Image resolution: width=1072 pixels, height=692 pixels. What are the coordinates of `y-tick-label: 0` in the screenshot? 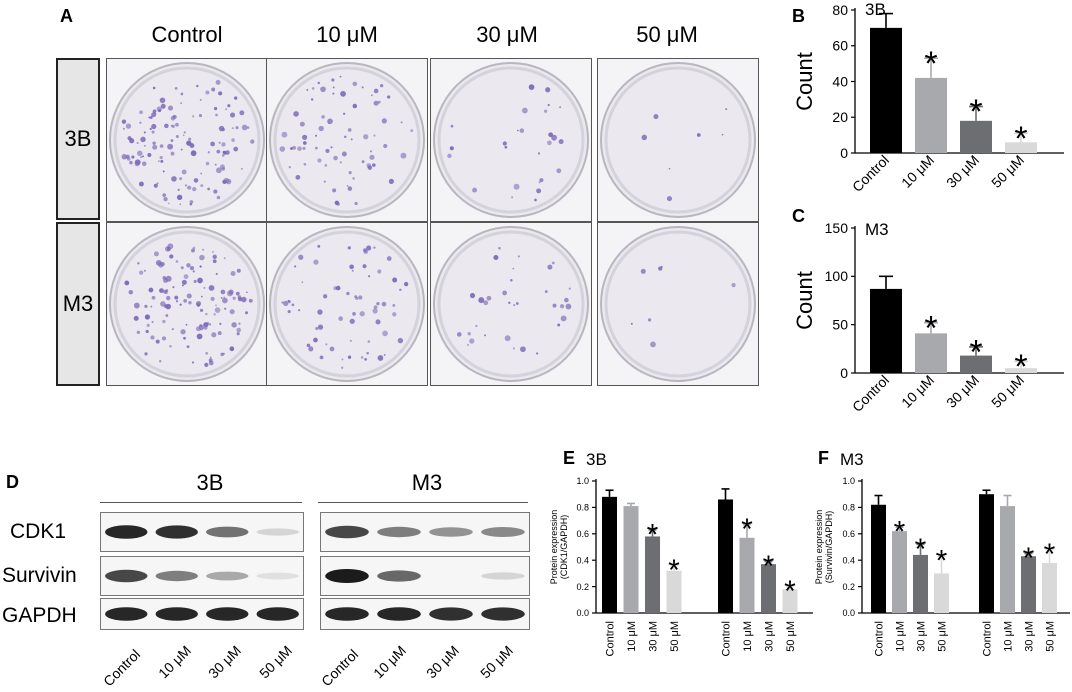 It's located at (844, 153).